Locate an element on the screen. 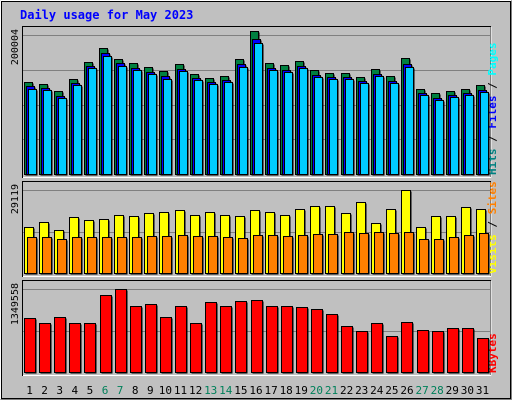 This screenshot has height=405, width=512. x-tick-label-day-4: 4 is located at coordinates (74, 390).